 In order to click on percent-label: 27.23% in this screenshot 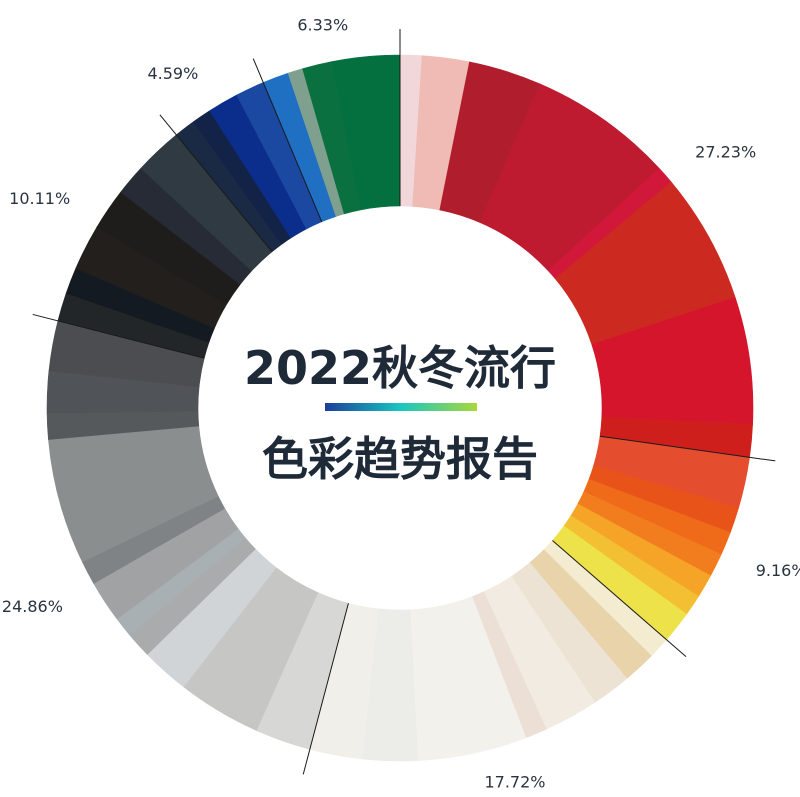, I will do `click(725, 152)`.